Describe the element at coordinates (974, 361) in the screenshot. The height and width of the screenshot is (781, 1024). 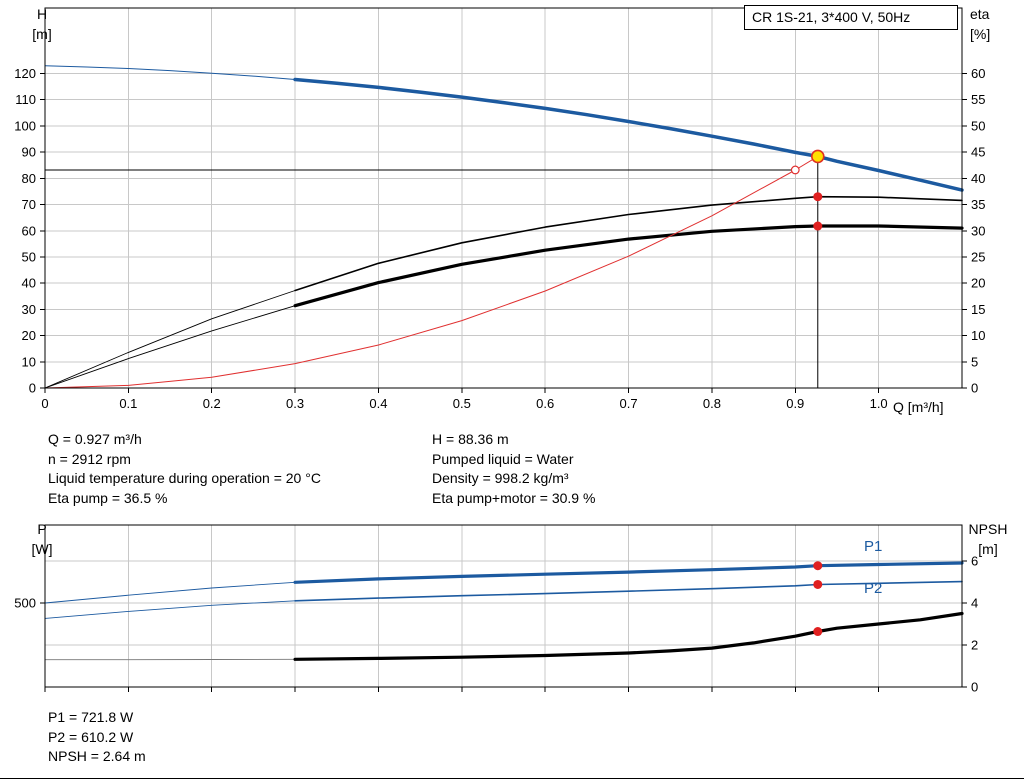
I see `tick-label: 5` at that location.